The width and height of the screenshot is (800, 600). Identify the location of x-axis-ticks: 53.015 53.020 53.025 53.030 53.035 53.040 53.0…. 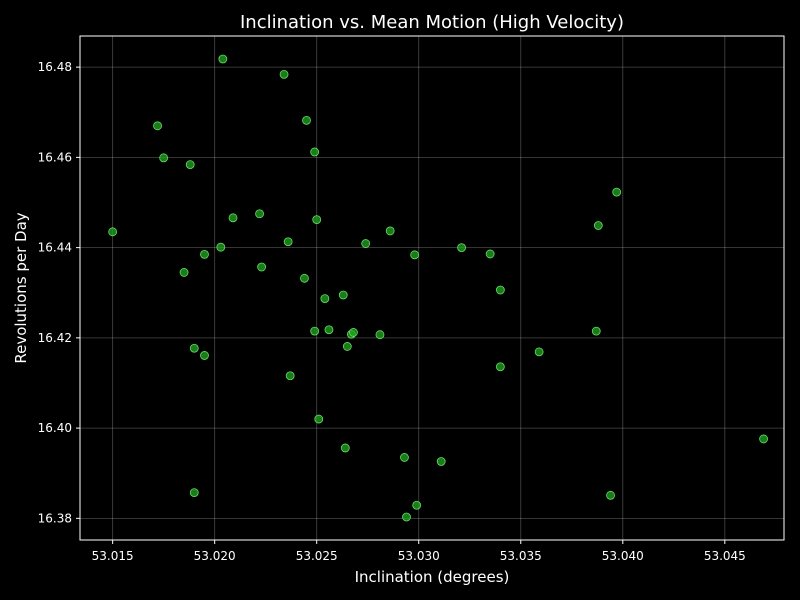
(419, 551).